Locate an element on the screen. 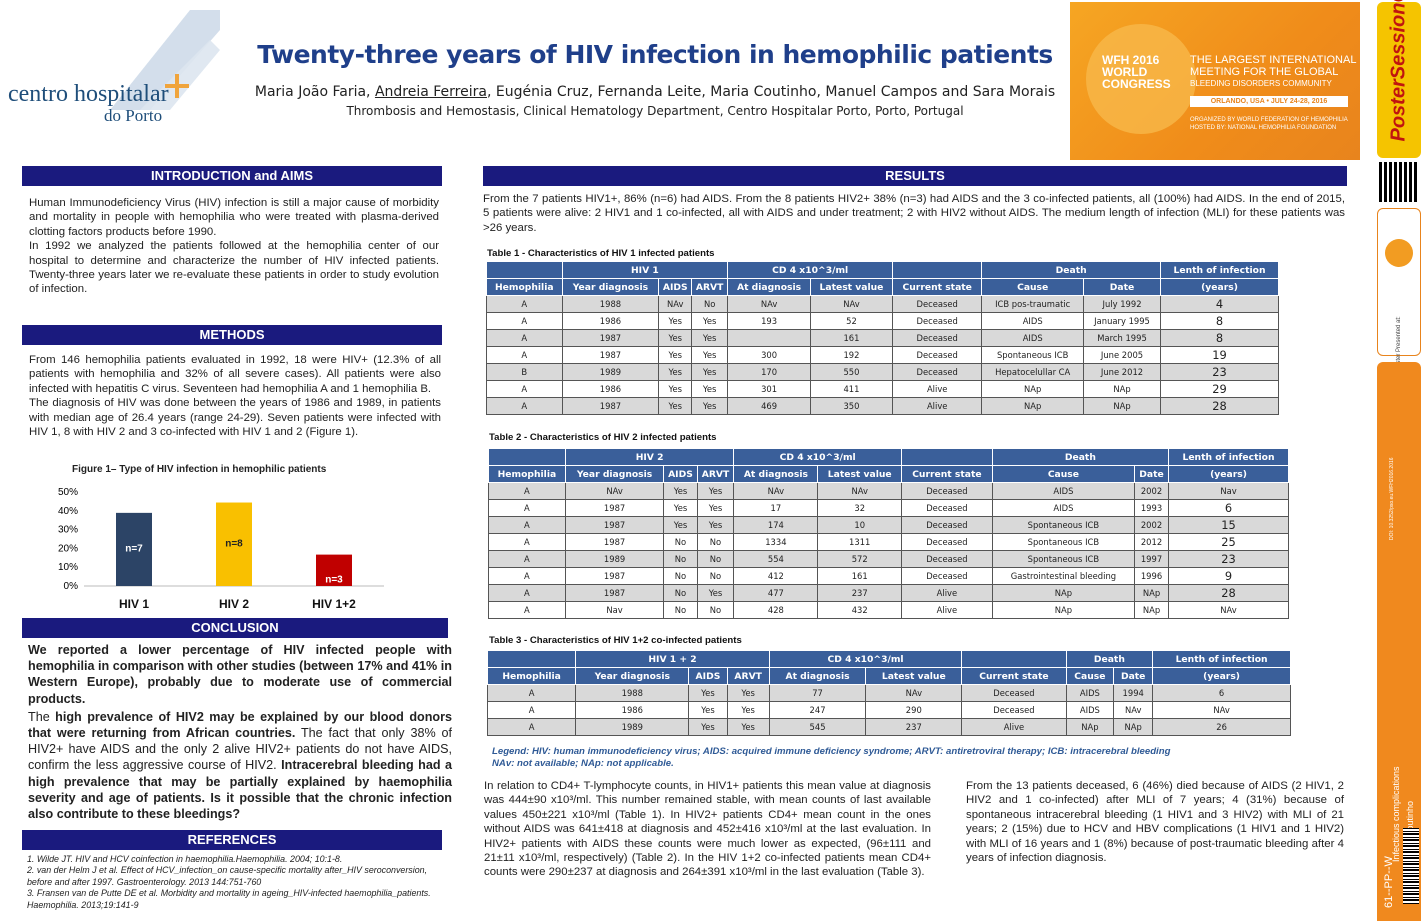  table-cell: 1988 is located at coordinates (632, 693).